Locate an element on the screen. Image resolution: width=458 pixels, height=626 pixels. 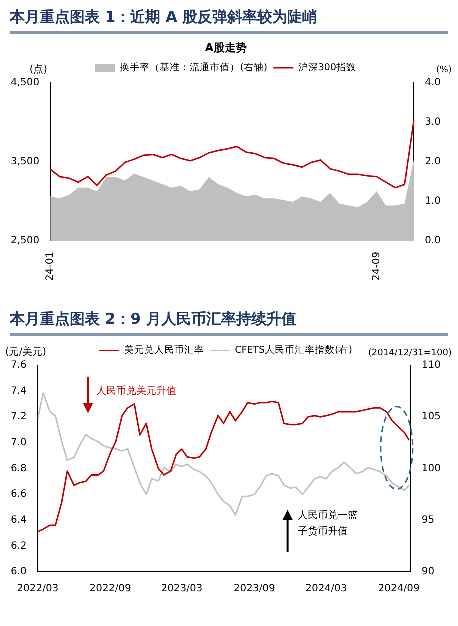
y-tick-label: 7.2 is located at coordinates (18, 417).